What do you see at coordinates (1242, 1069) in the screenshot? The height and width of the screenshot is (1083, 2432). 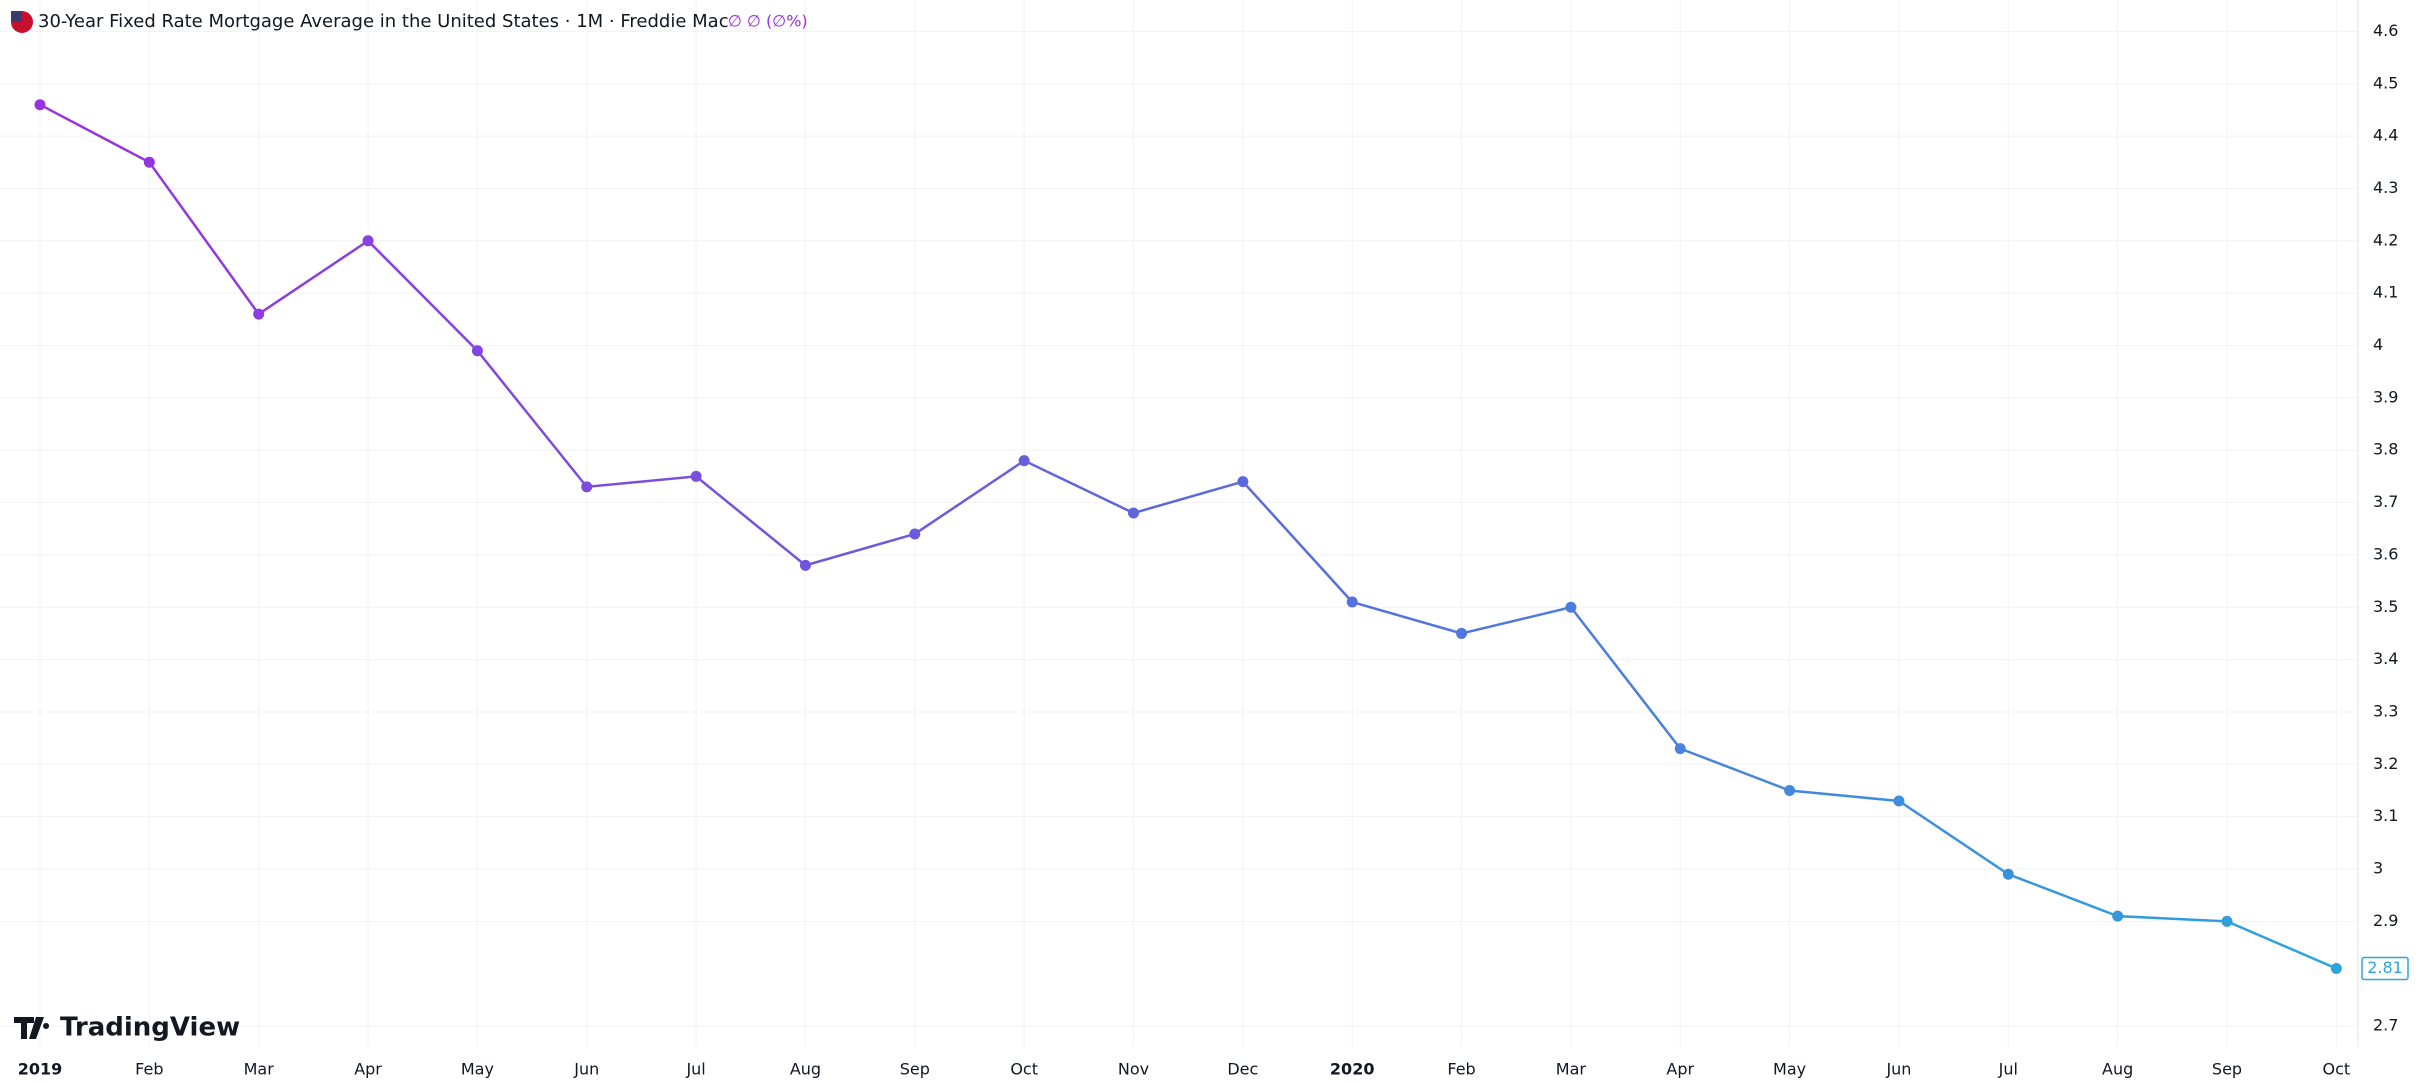 I see `x-tick-label: Dec` at bounding box center [1242, 1069].